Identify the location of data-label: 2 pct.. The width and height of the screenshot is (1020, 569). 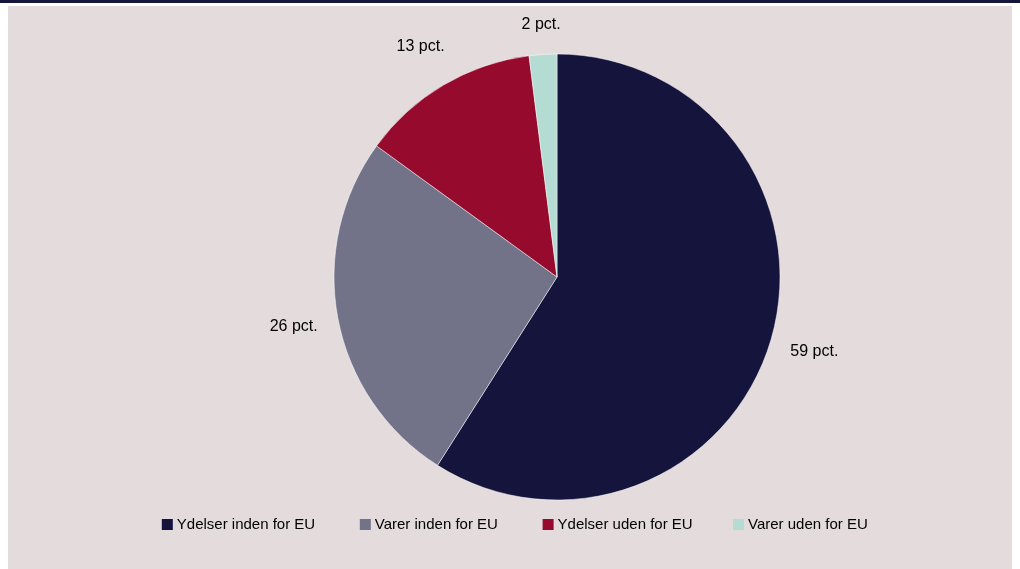
(541, 23).